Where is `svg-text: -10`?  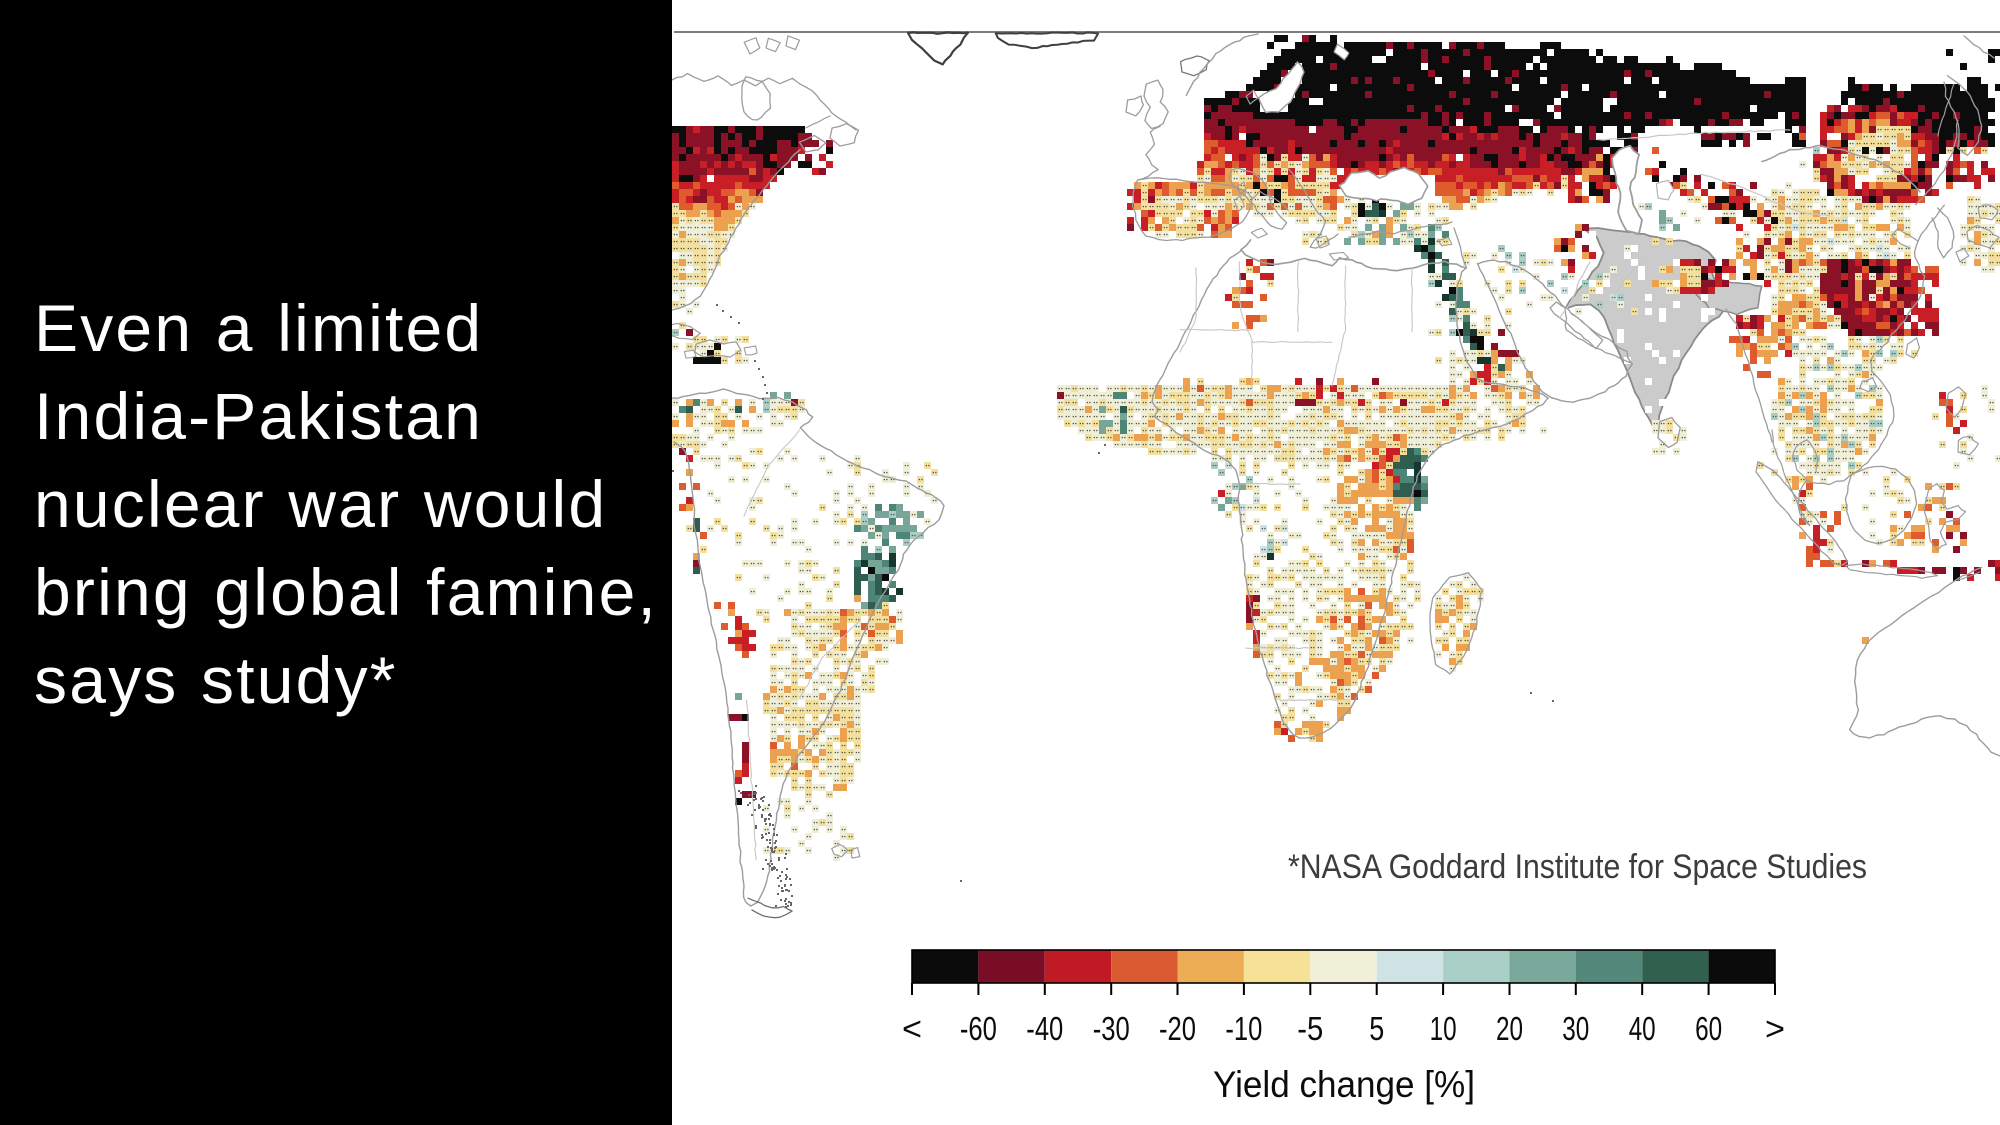 svg-text: -10 is located at coordinates (1243, 1028).